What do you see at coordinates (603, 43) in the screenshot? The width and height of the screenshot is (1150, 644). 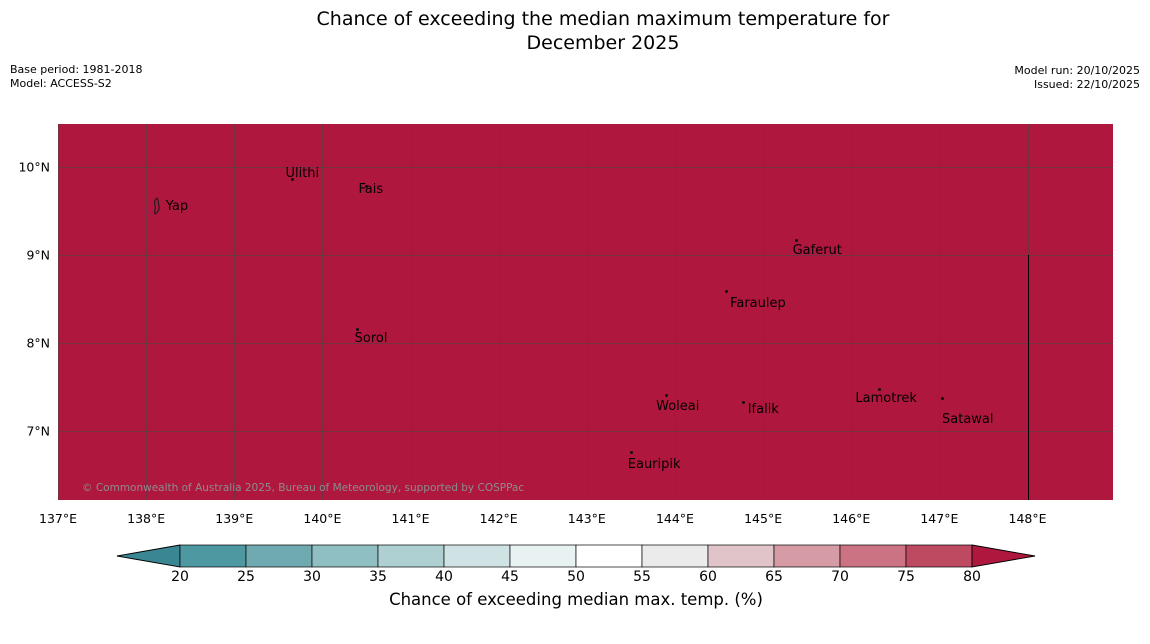 I see `title-line2: December 2025` at bounding box center [603, 43].